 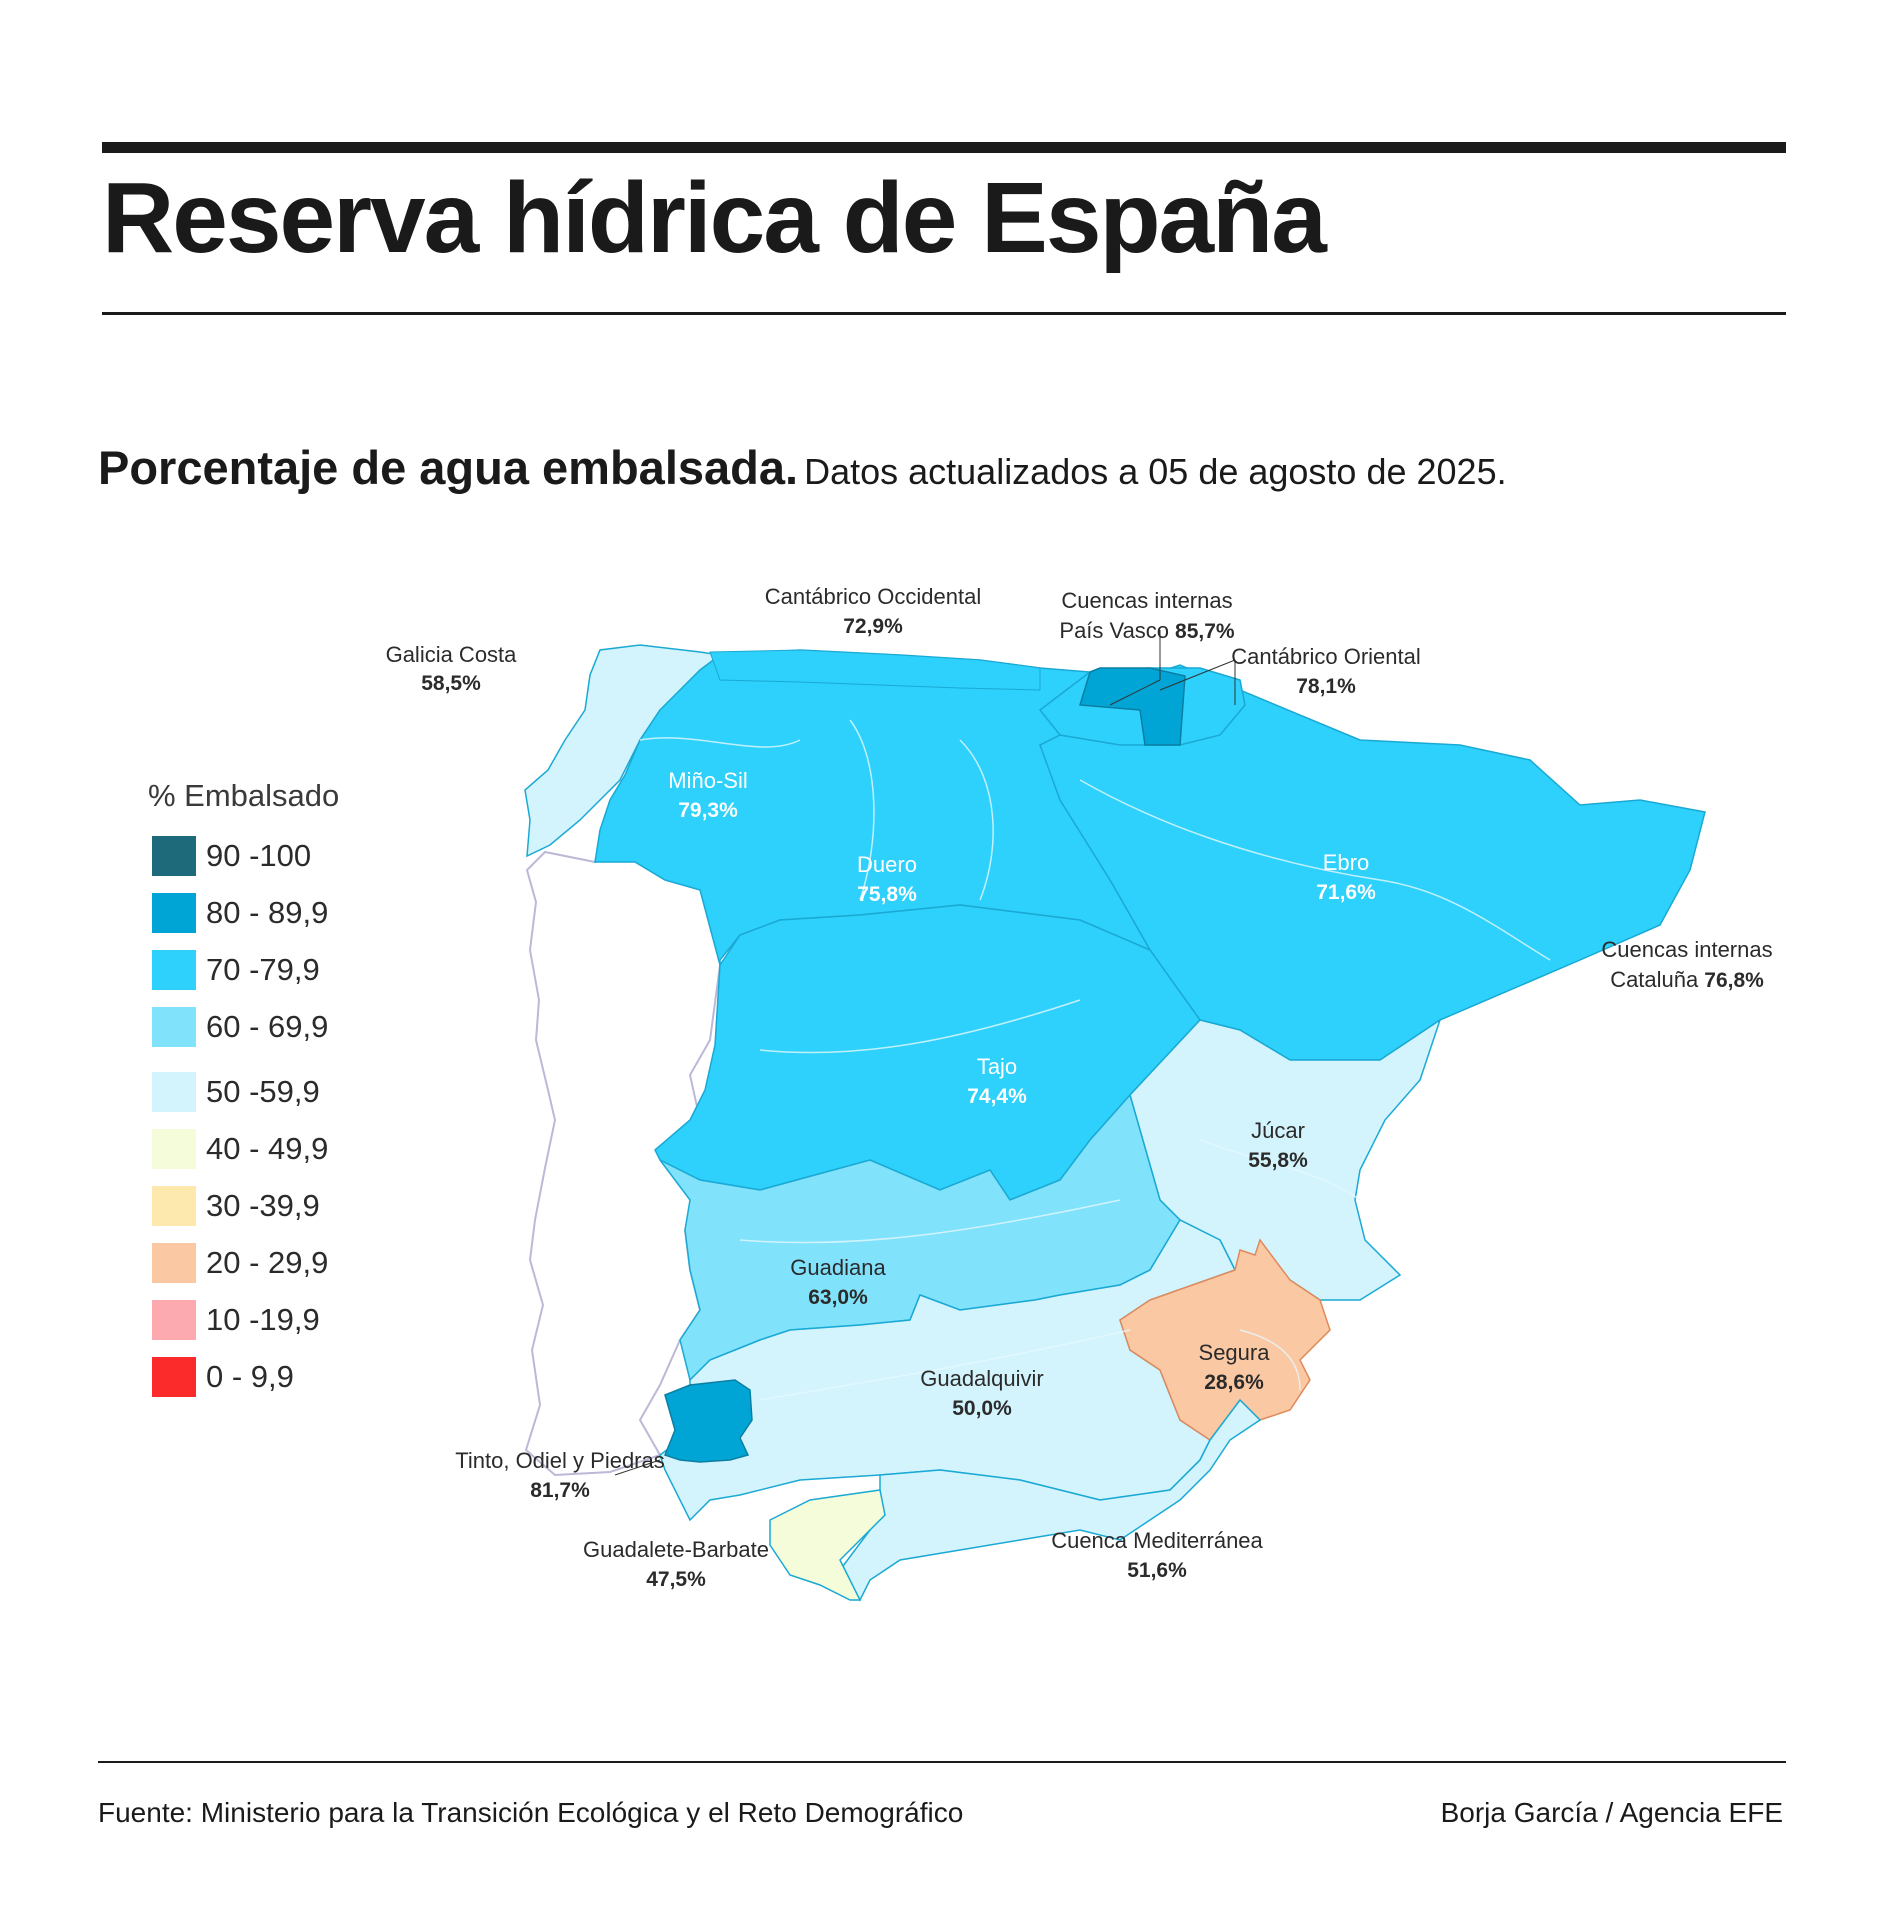 What do you see at coordinates (263, 1205) in the screenshot?
I see `legend-label: 30 -39,9` at bounding box center [263, 1205].